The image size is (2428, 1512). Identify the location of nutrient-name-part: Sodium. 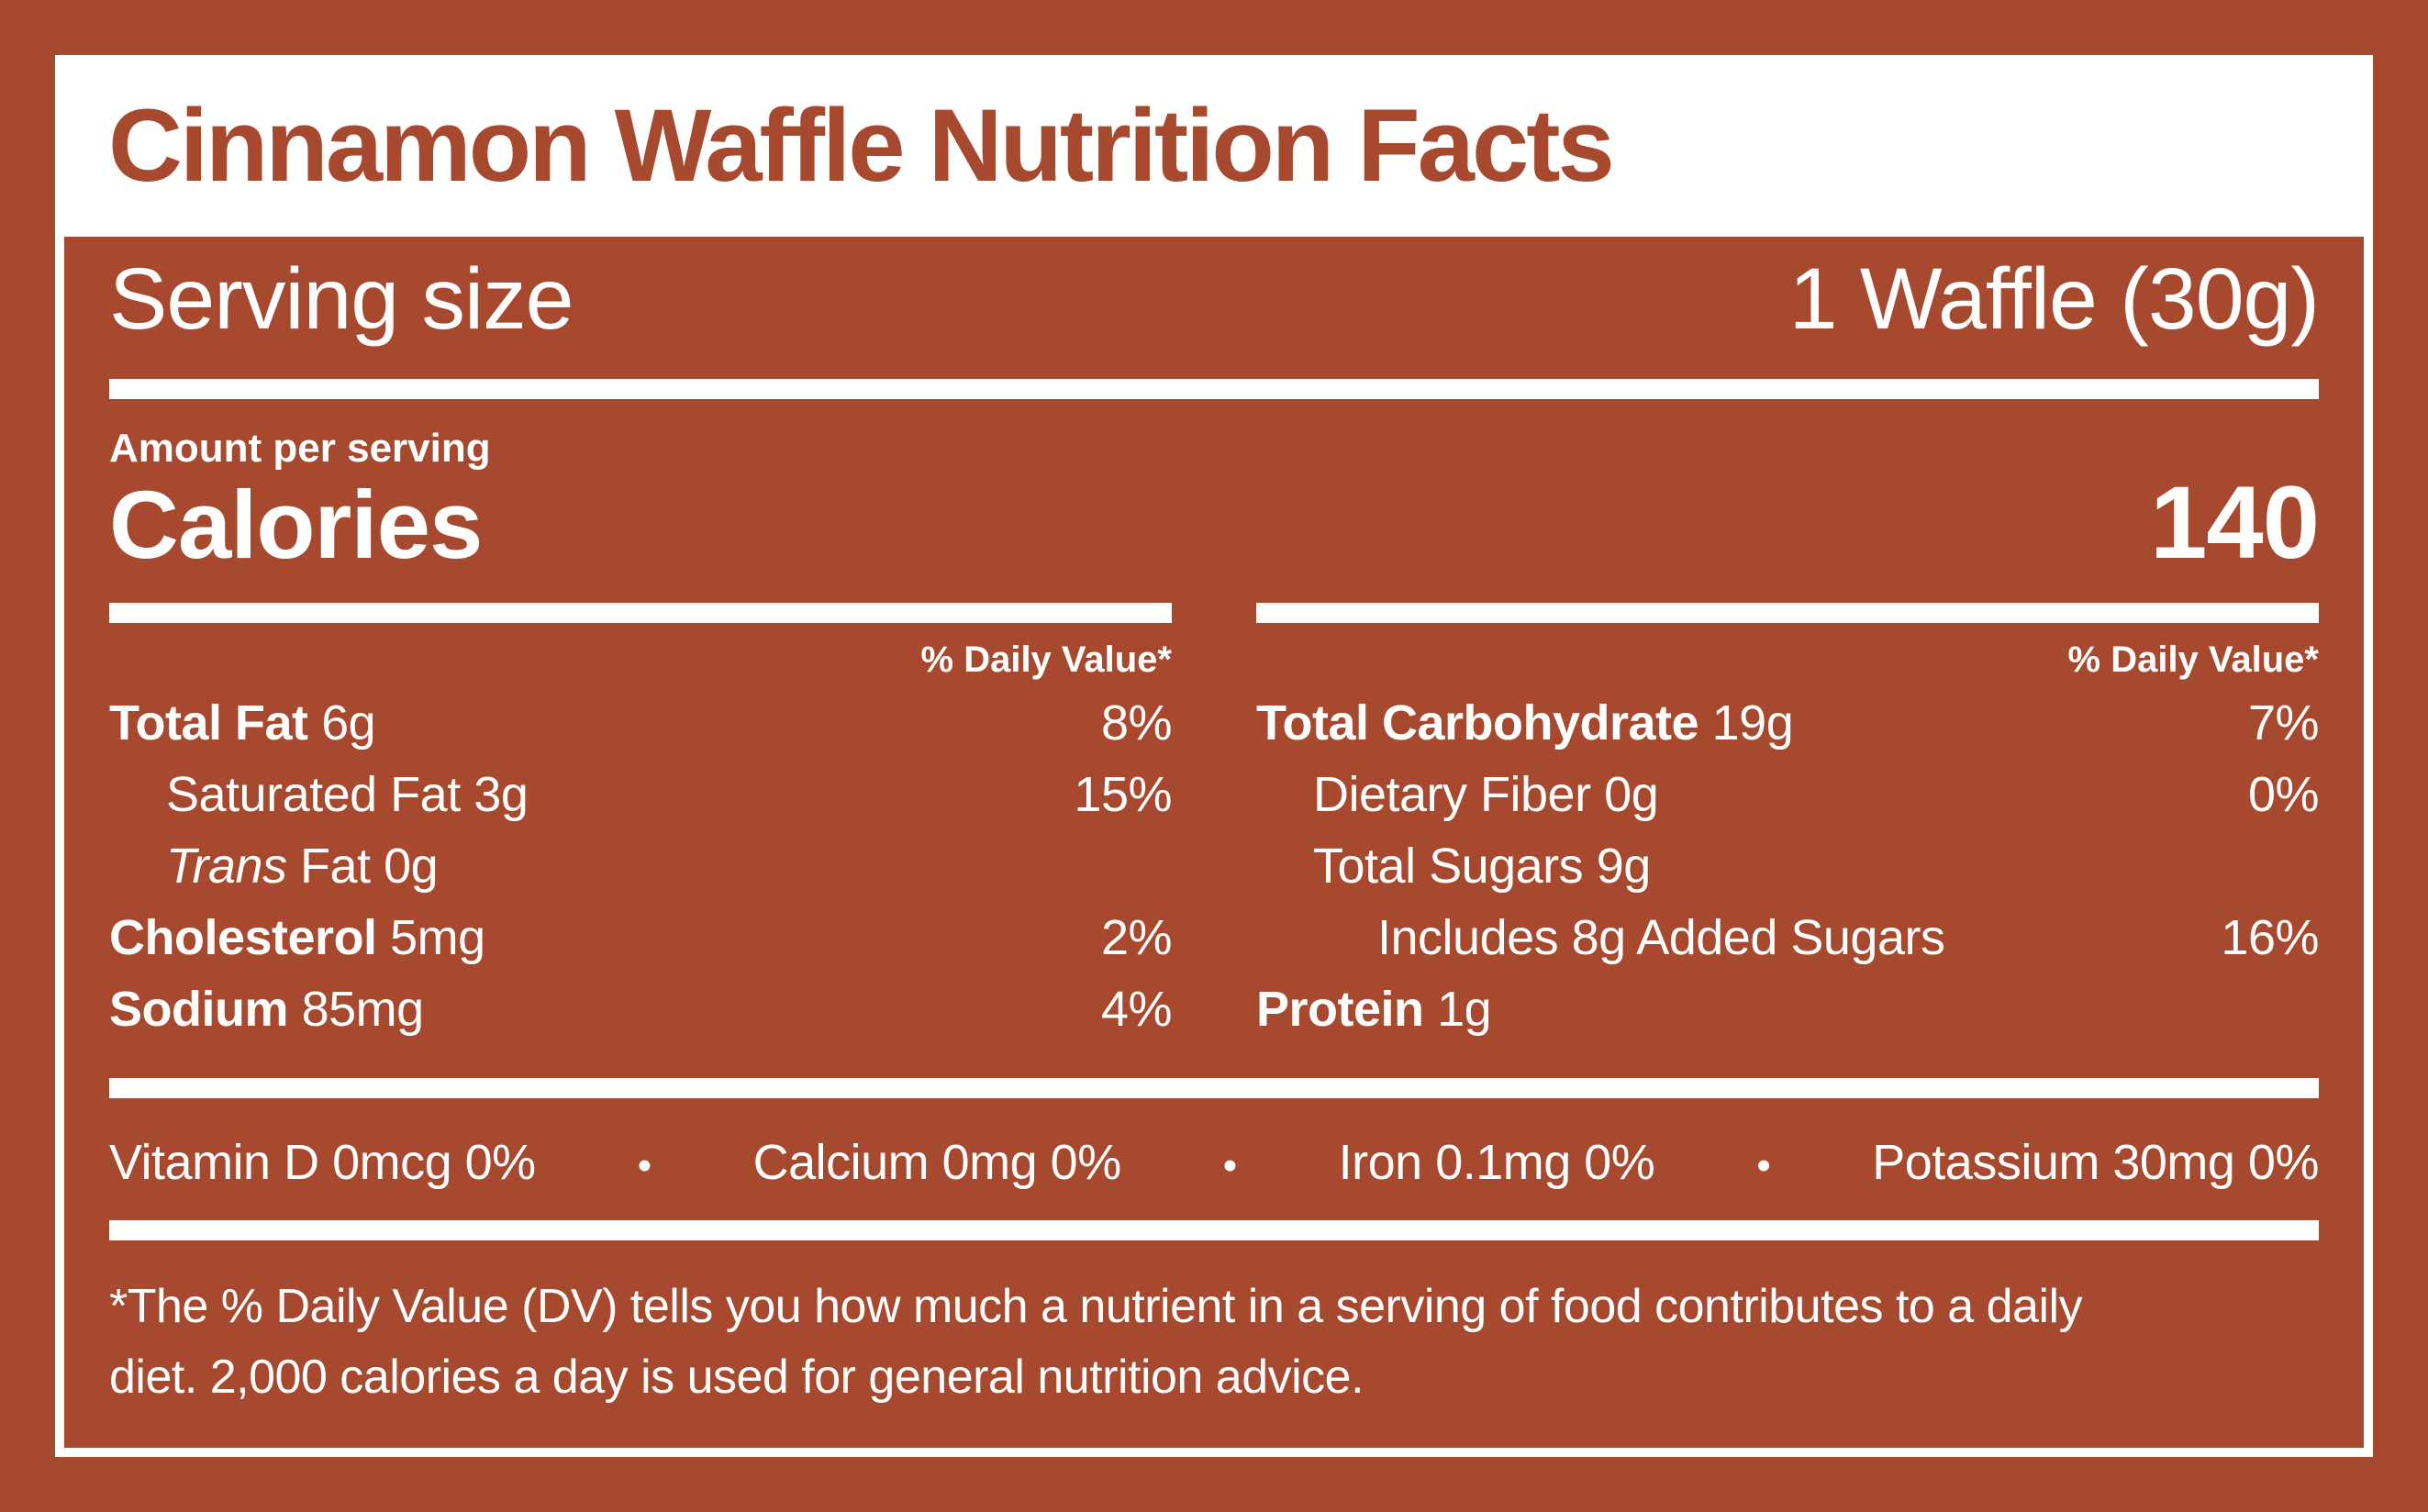
(199, 1010).